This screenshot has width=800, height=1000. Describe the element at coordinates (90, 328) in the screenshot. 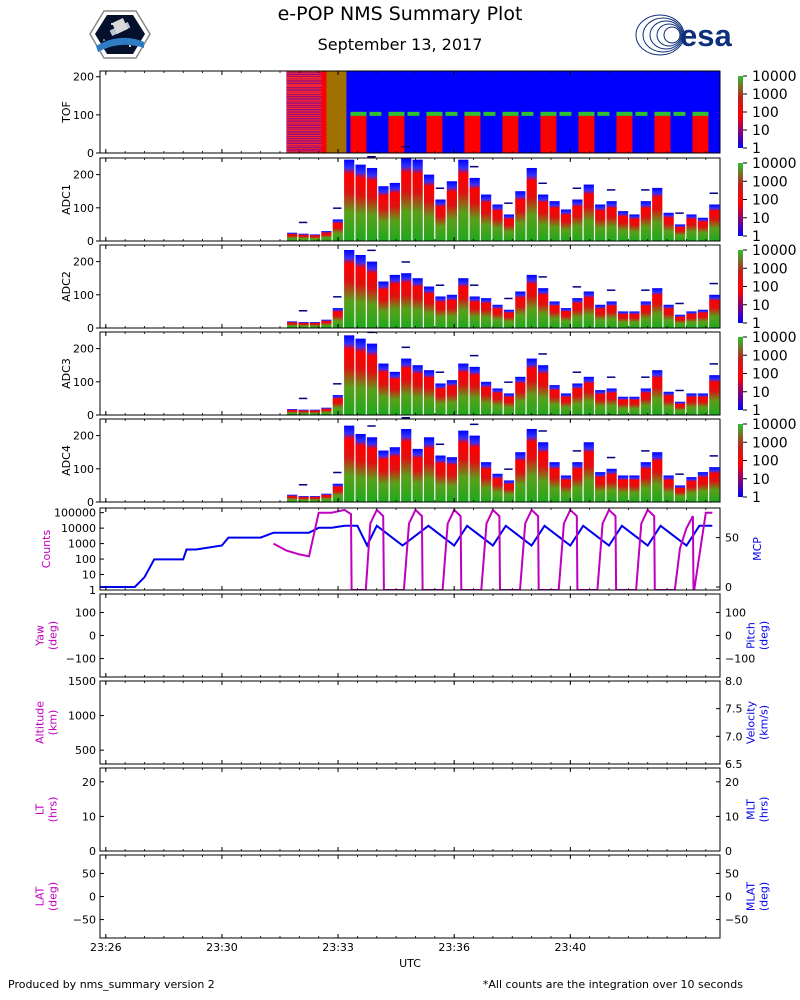

I see `y-tick-label: 0` at that location.